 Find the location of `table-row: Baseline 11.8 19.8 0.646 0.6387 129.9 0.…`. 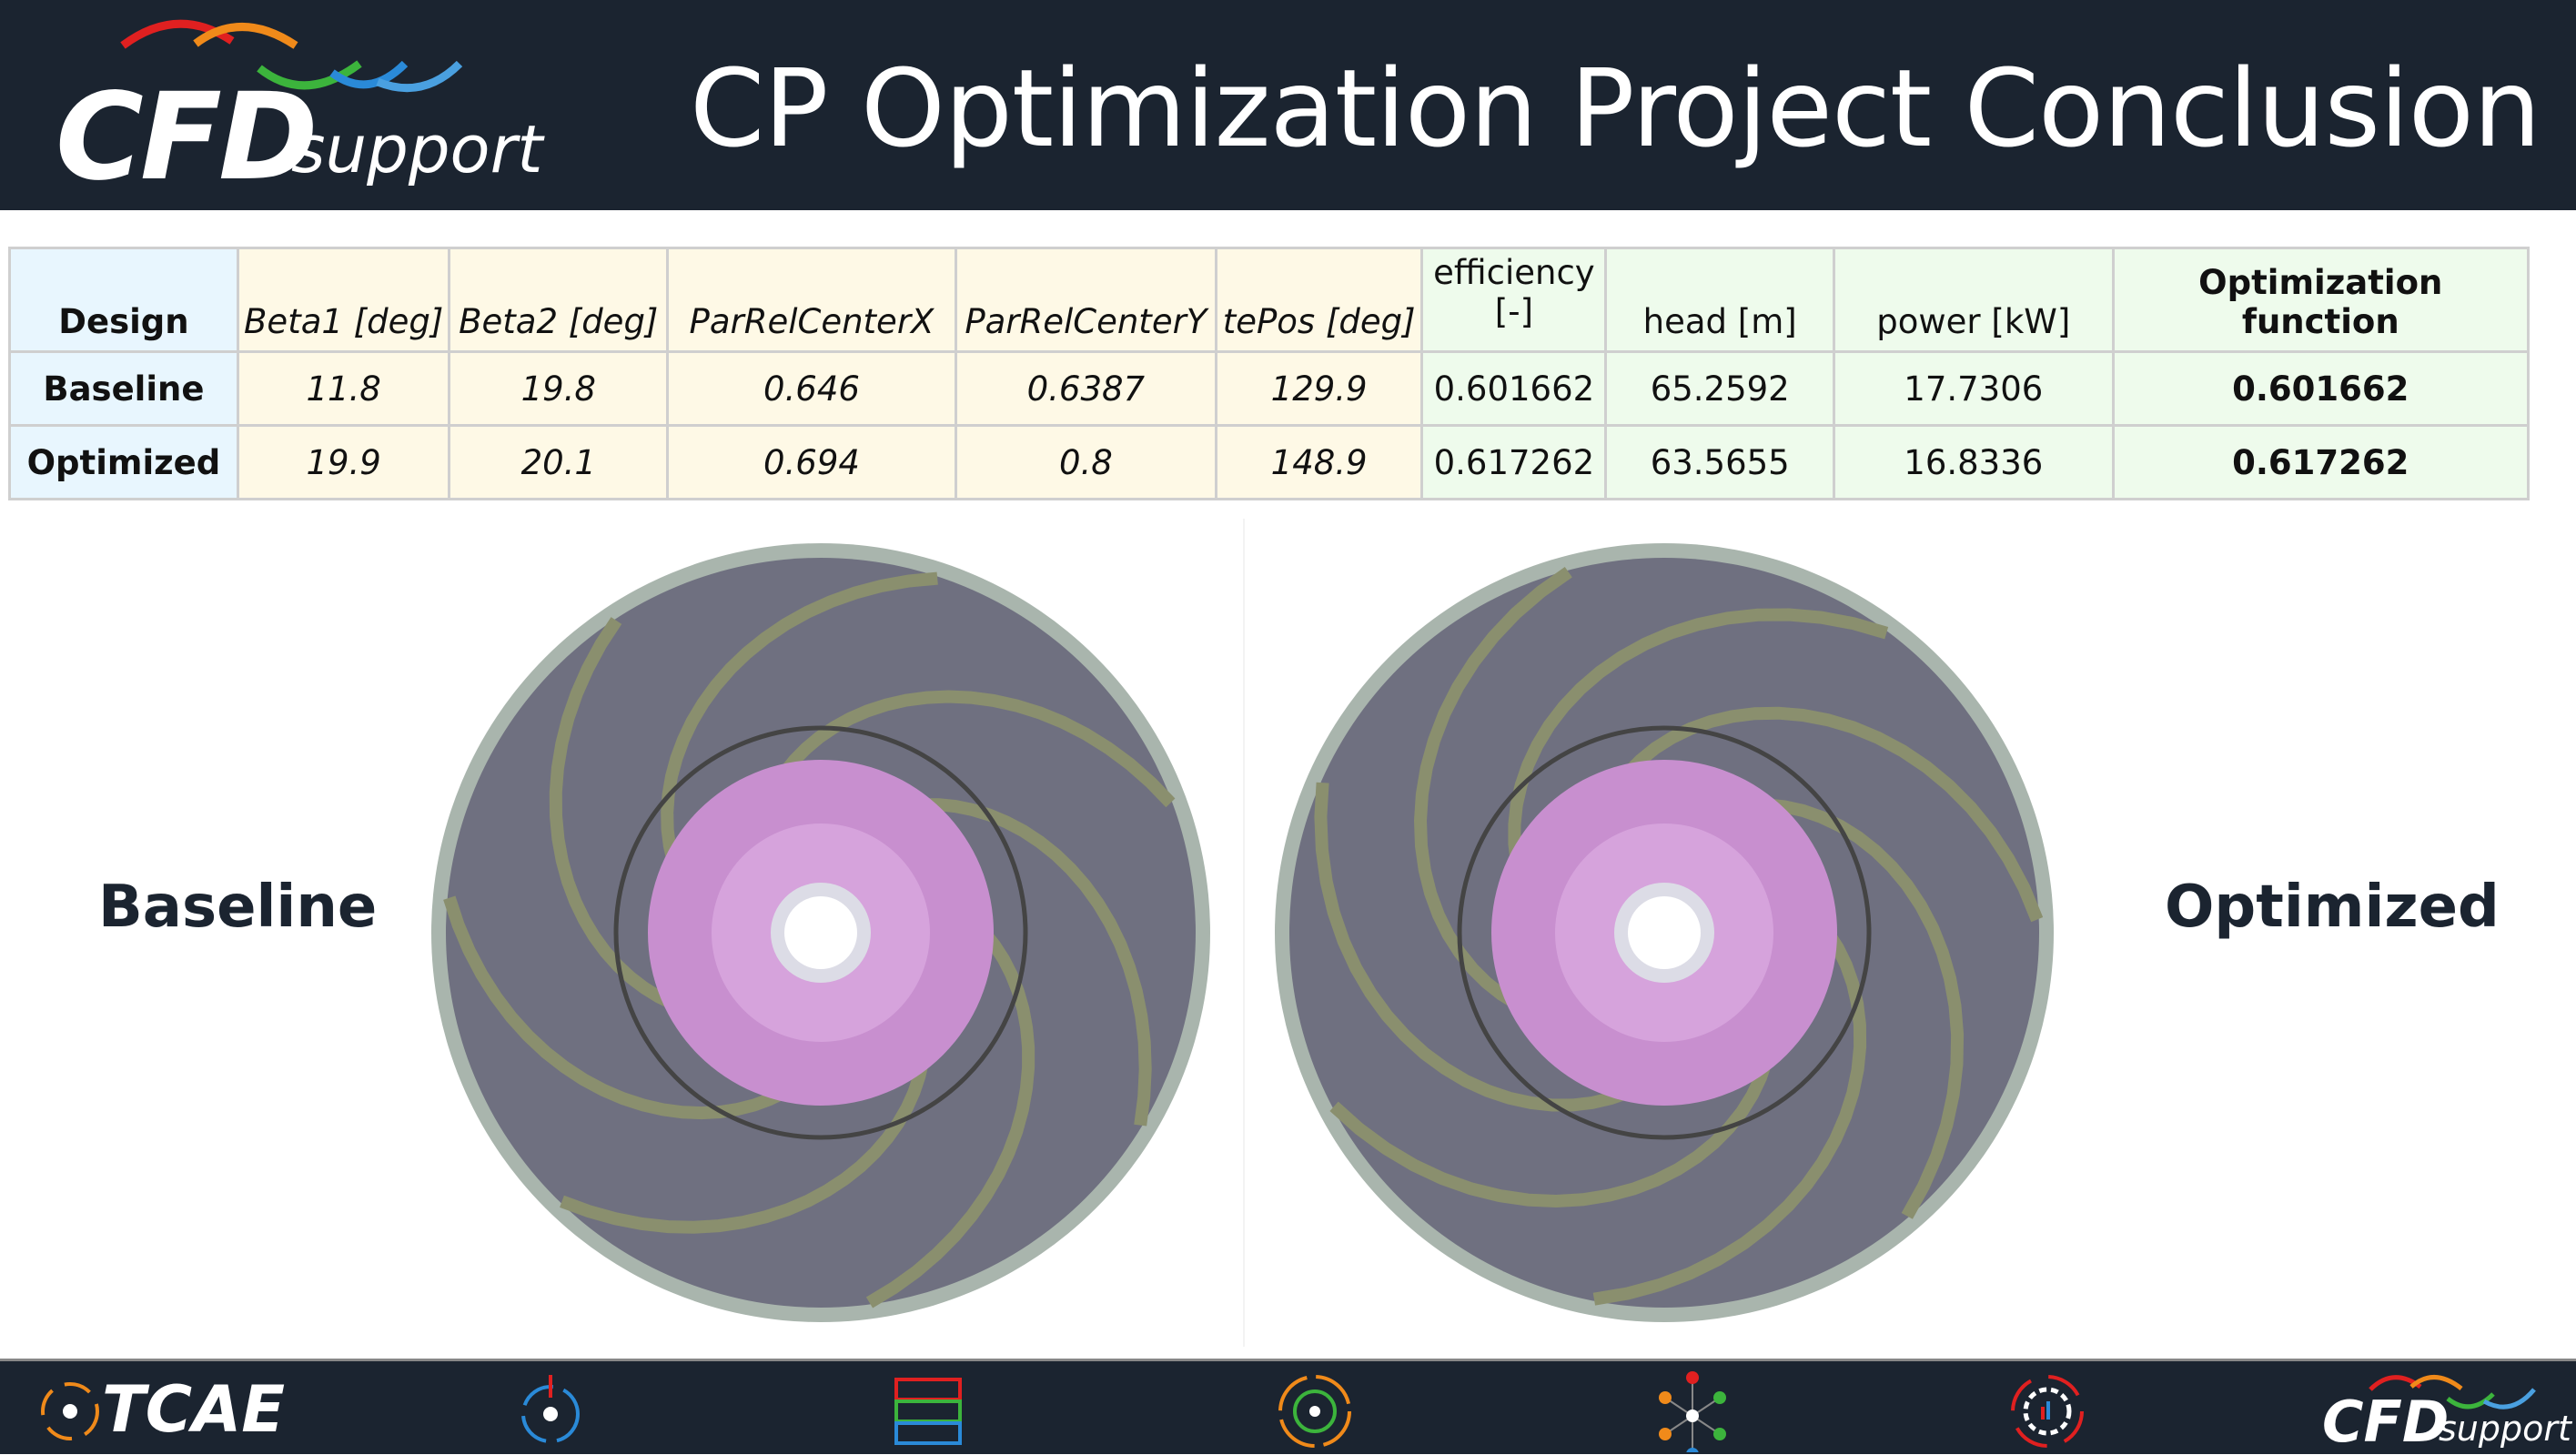

table-row: Baseline 11.8 19.8 0.646 0.6387 129.9 0.… is located at coordinates (1269, 389).